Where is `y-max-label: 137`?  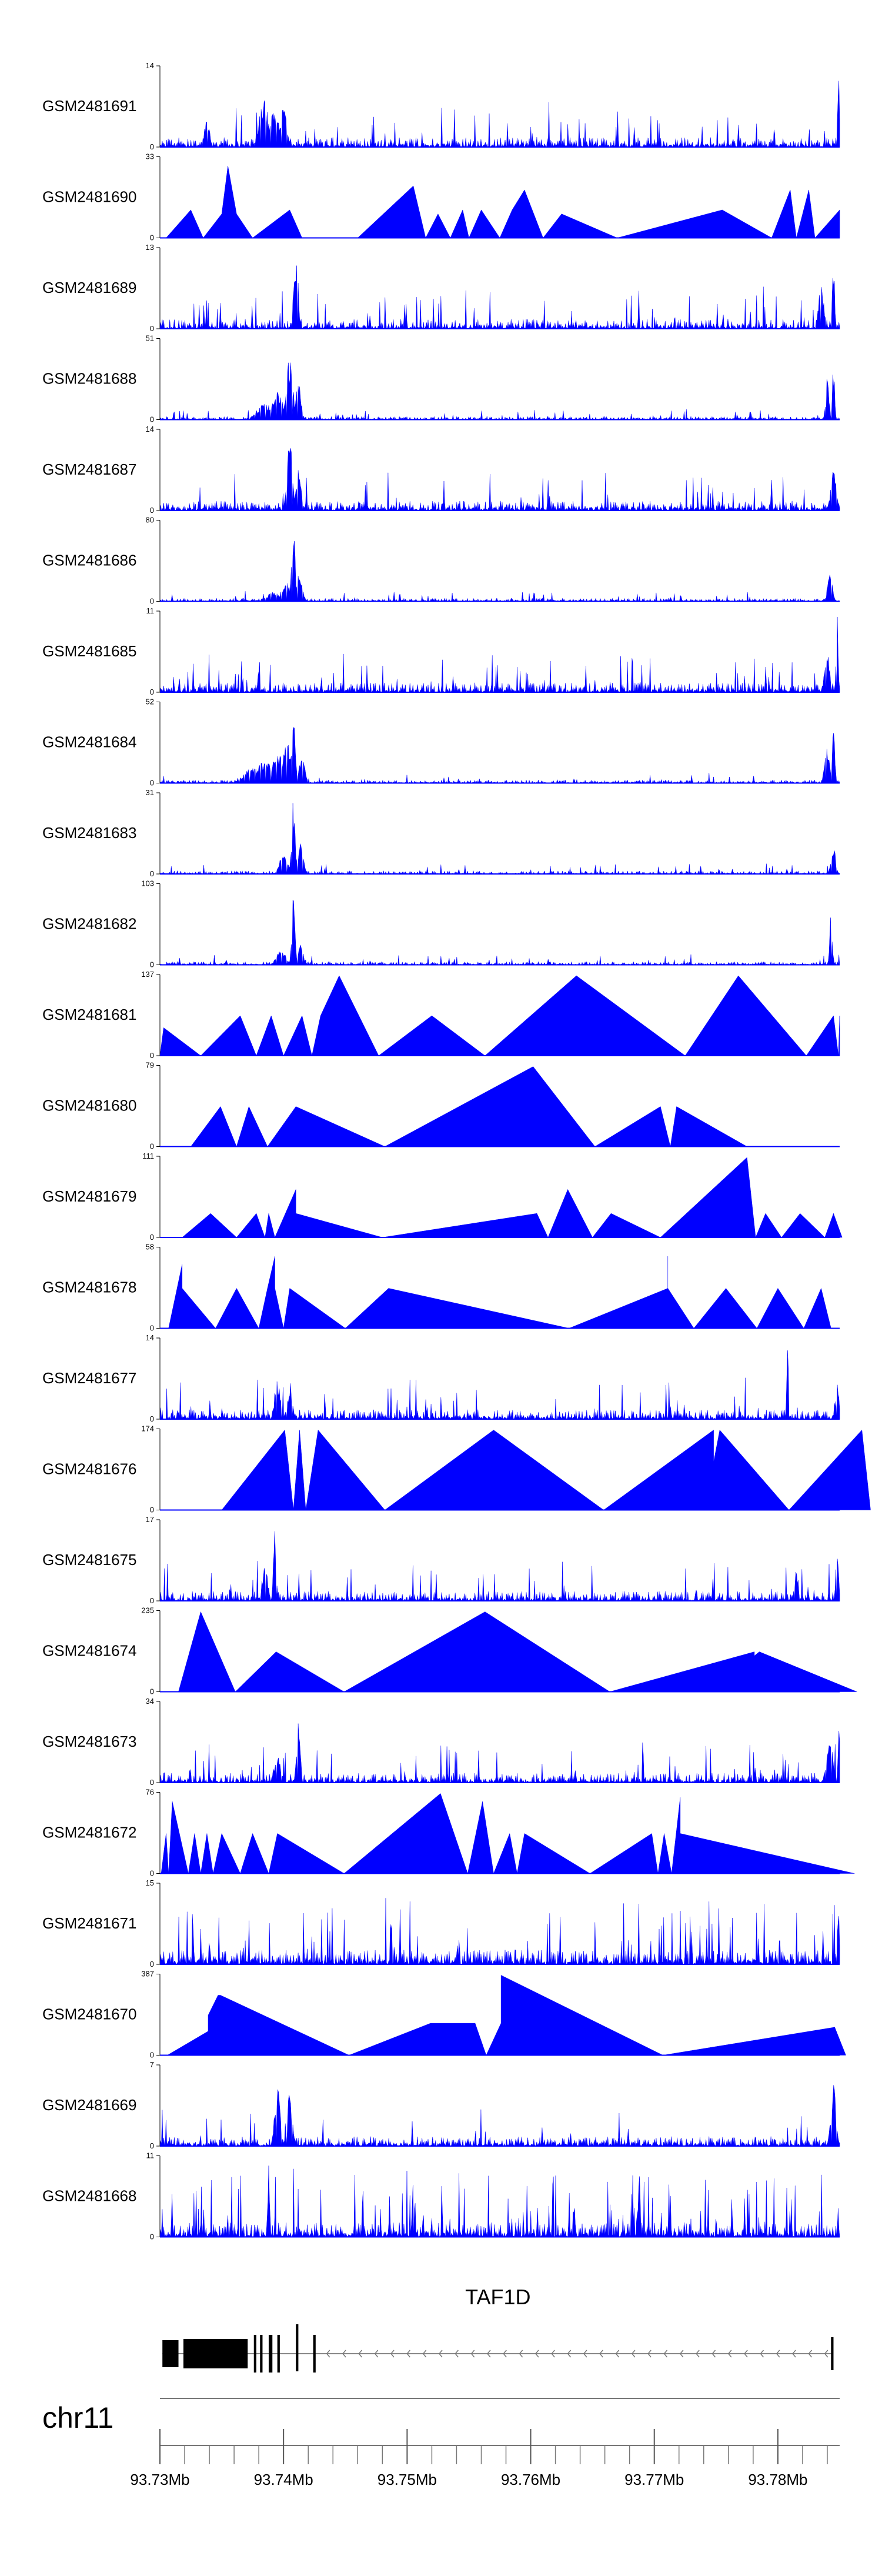
y-max-label: 137 is located at coordinates (147, 974).